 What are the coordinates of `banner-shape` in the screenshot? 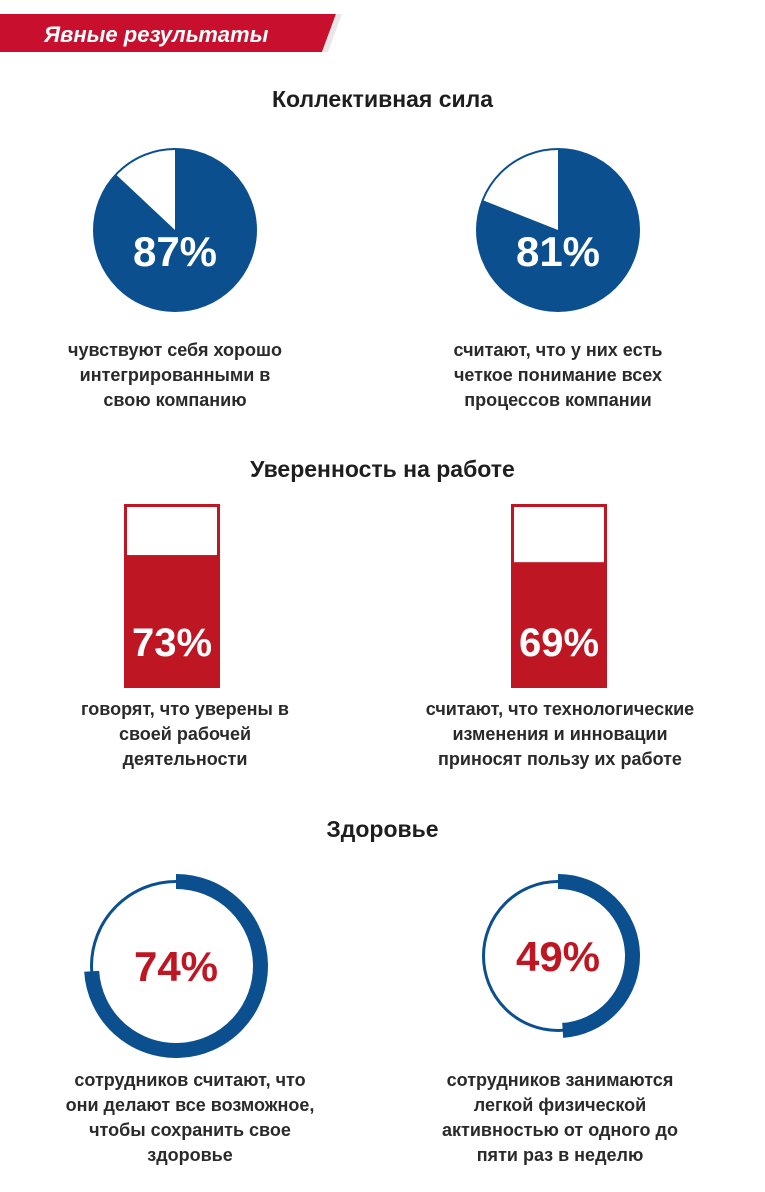 It's located at (171, 33).